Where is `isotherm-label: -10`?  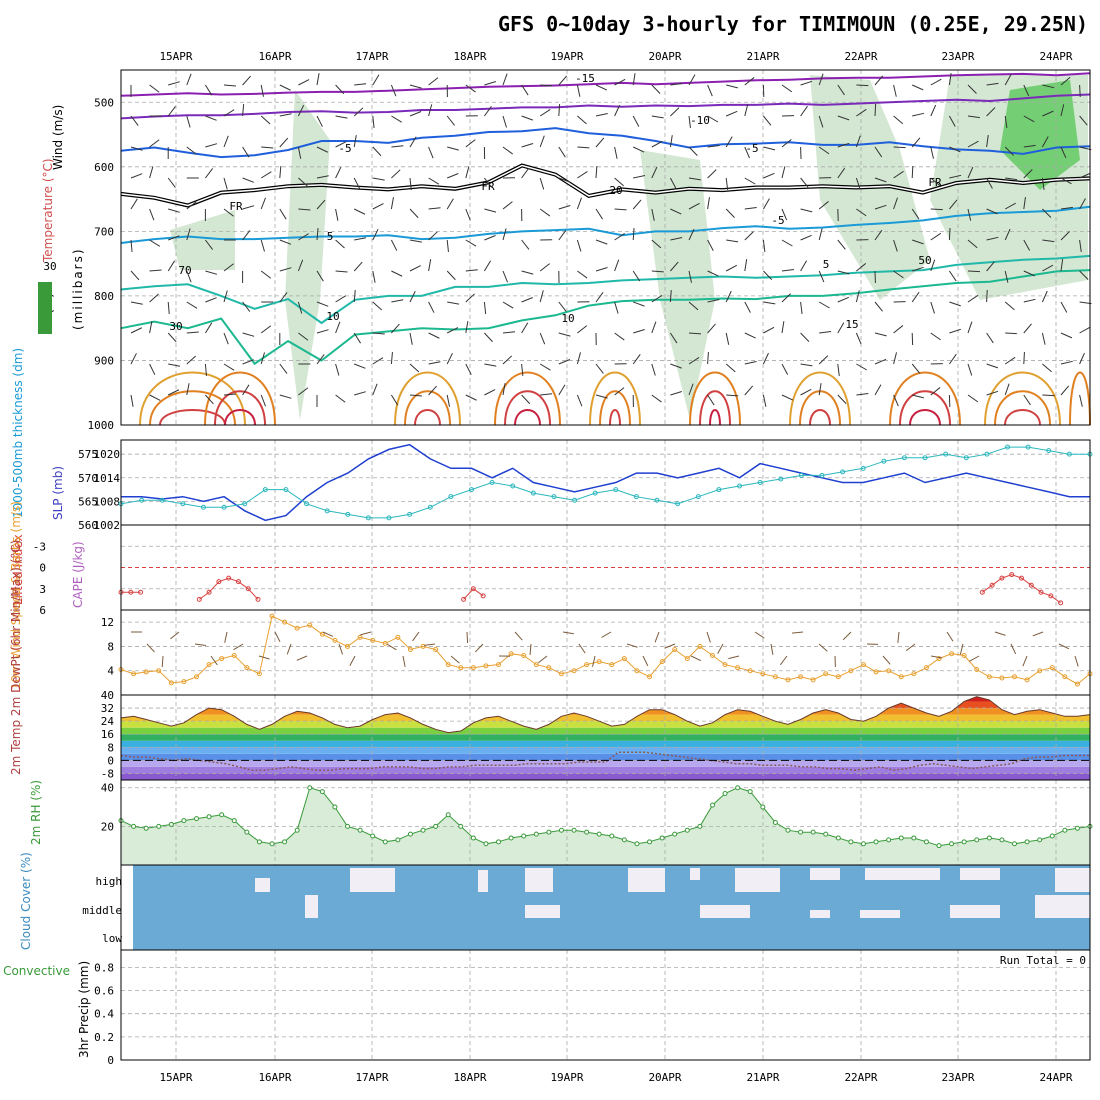
isotherm-label: -10 is located at coordinates (700, 120).